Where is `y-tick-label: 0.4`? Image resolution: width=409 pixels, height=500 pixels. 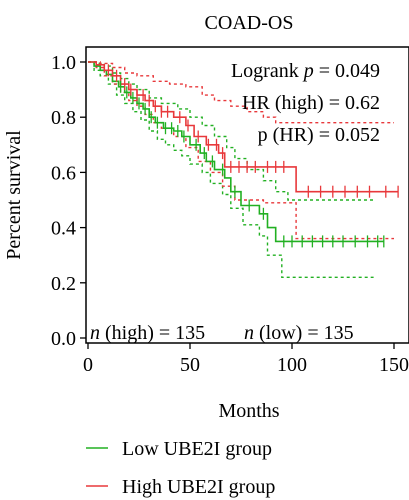
y-tick-label: 0.4 is located at coordinates (63, 229).